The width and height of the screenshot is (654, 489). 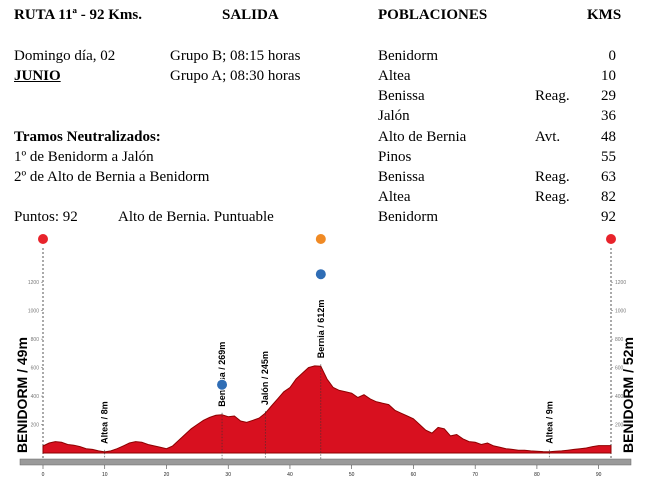 I want to click on y-tick-label-right: 600, so click(x=619, y=369).